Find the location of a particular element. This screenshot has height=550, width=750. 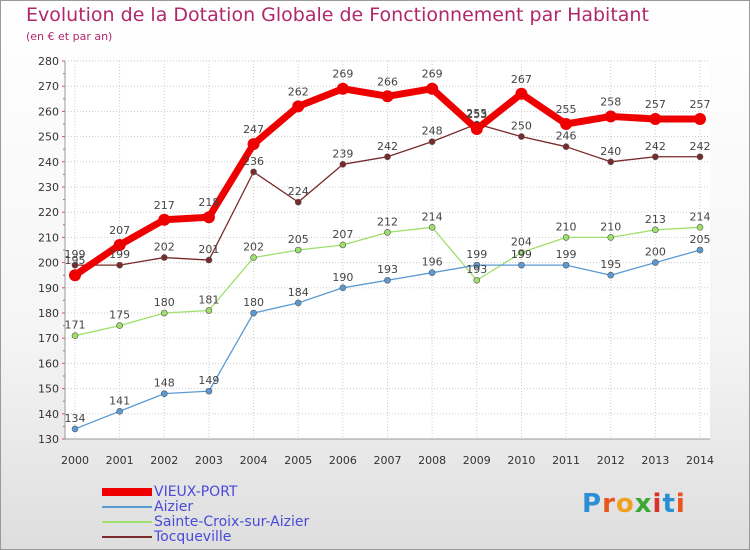

y-tick-label: 280 is located at coordinates (48, 61).